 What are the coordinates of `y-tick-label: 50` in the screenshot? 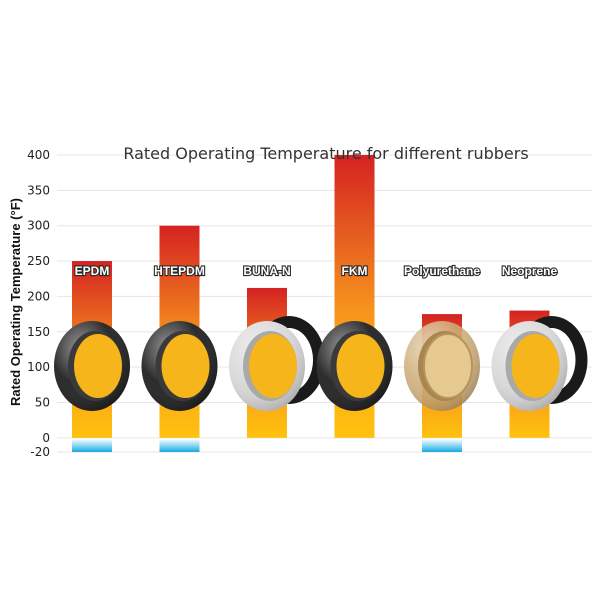 It's located at (42, 403).